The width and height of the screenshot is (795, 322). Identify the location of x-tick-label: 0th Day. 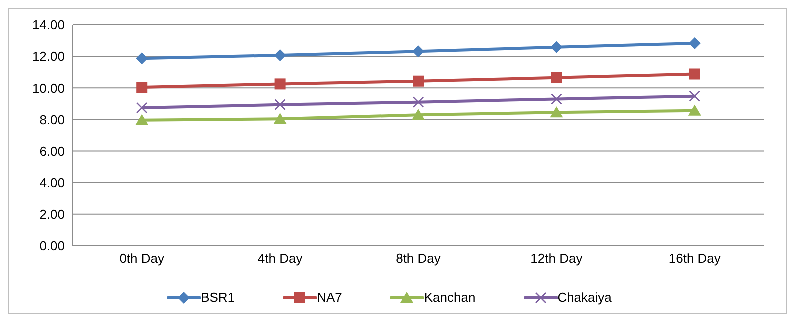
(142, 258).